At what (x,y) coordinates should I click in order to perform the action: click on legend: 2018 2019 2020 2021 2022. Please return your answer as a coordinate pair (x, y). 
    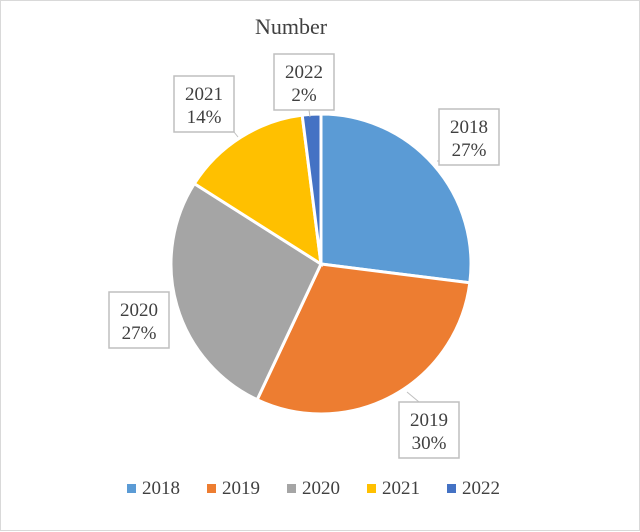
    Looking at the image, I should click on (313, 488).